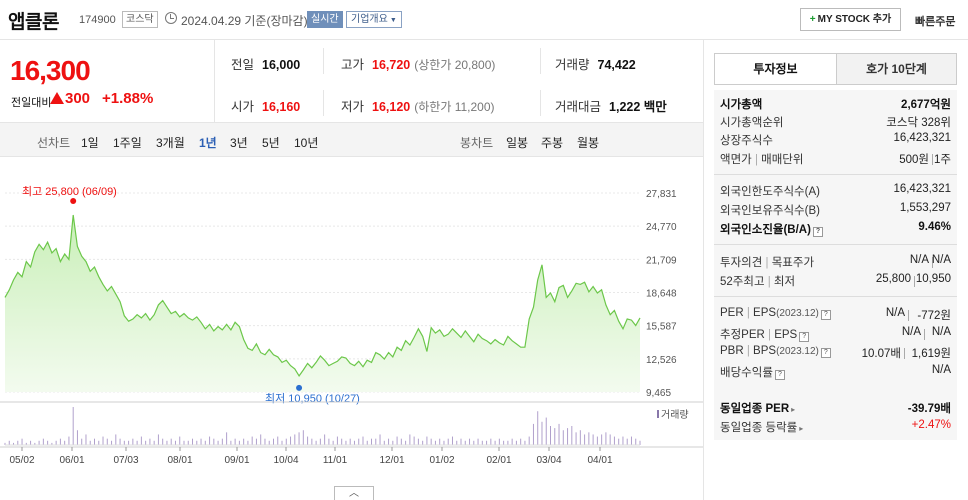  What do you see at coordinates (835, 373) in the screenshot?
I see `row-dividend: 배당수익률? N/A` at bounding box center [835, 373].